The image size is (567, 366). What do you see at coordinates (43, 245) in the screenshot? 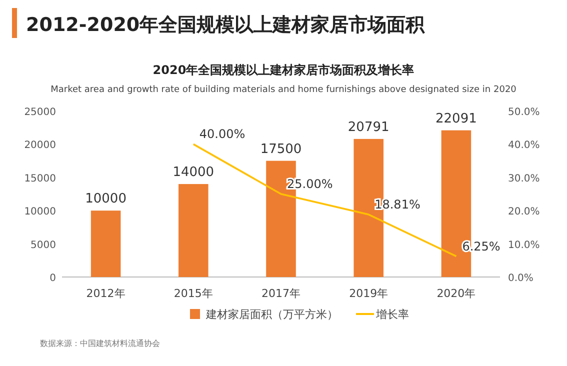
I see `y-tick-label: 5000` at bounding box center [43, 245].